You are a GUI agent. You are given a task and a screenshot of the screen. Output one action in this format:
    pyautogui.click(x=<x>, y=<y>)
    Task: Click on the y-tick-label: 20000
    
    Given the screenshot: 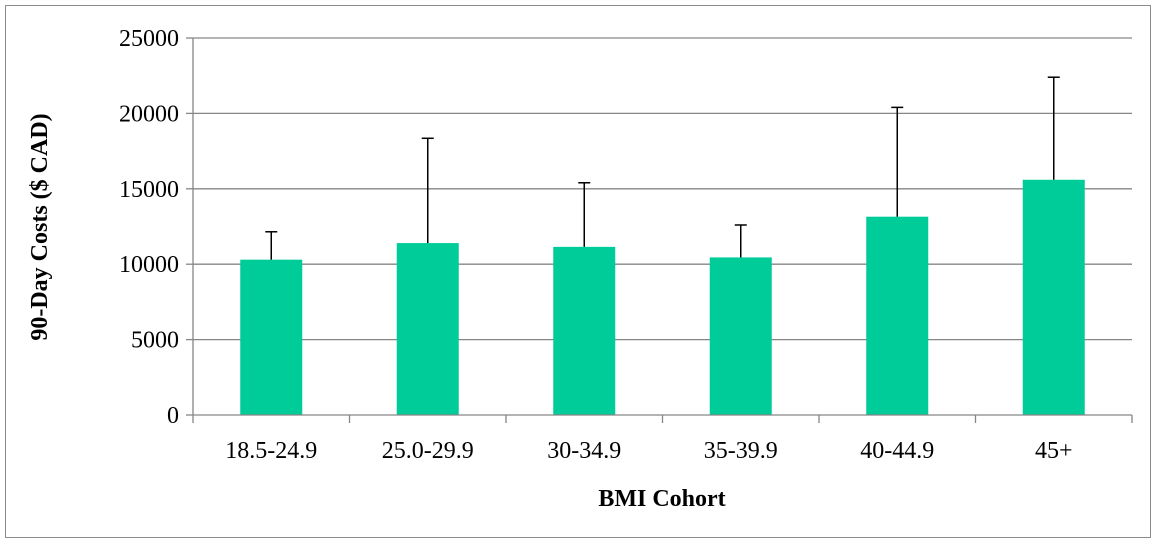 What is the action you would take?
    pyautogui.click(x=149, y=114)
    